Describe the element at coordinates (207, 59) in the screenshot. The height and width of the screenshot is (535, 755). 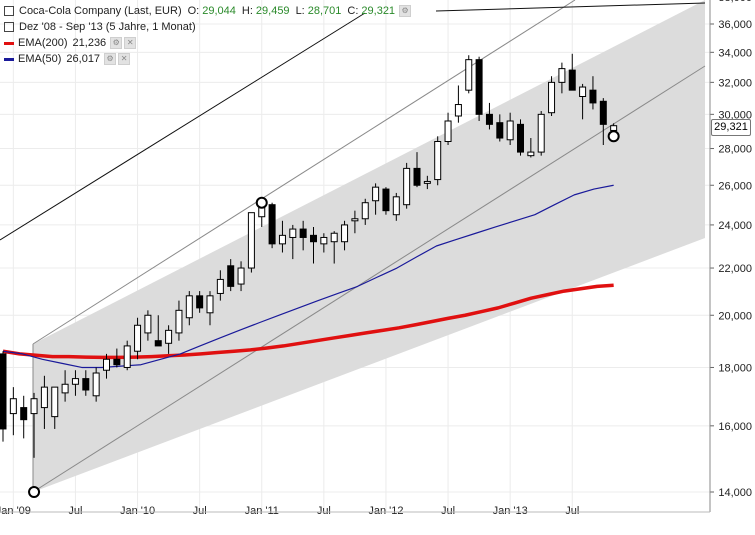
I see `legend-ema50-row: EMA(50) 26,017 ⚙ ✕` at that location.